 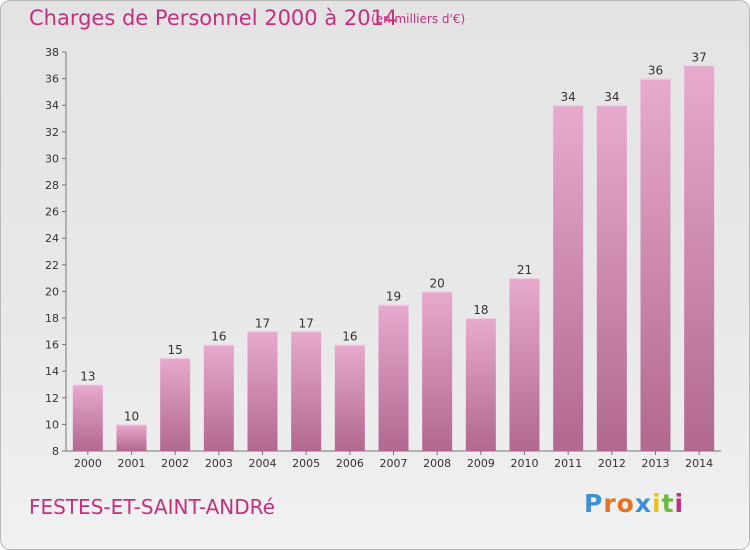 What do you see at coordinates (350, 463) in the screenshot?
I see `x-tick-label-2006: 2006` at bounding box center [350, 463].